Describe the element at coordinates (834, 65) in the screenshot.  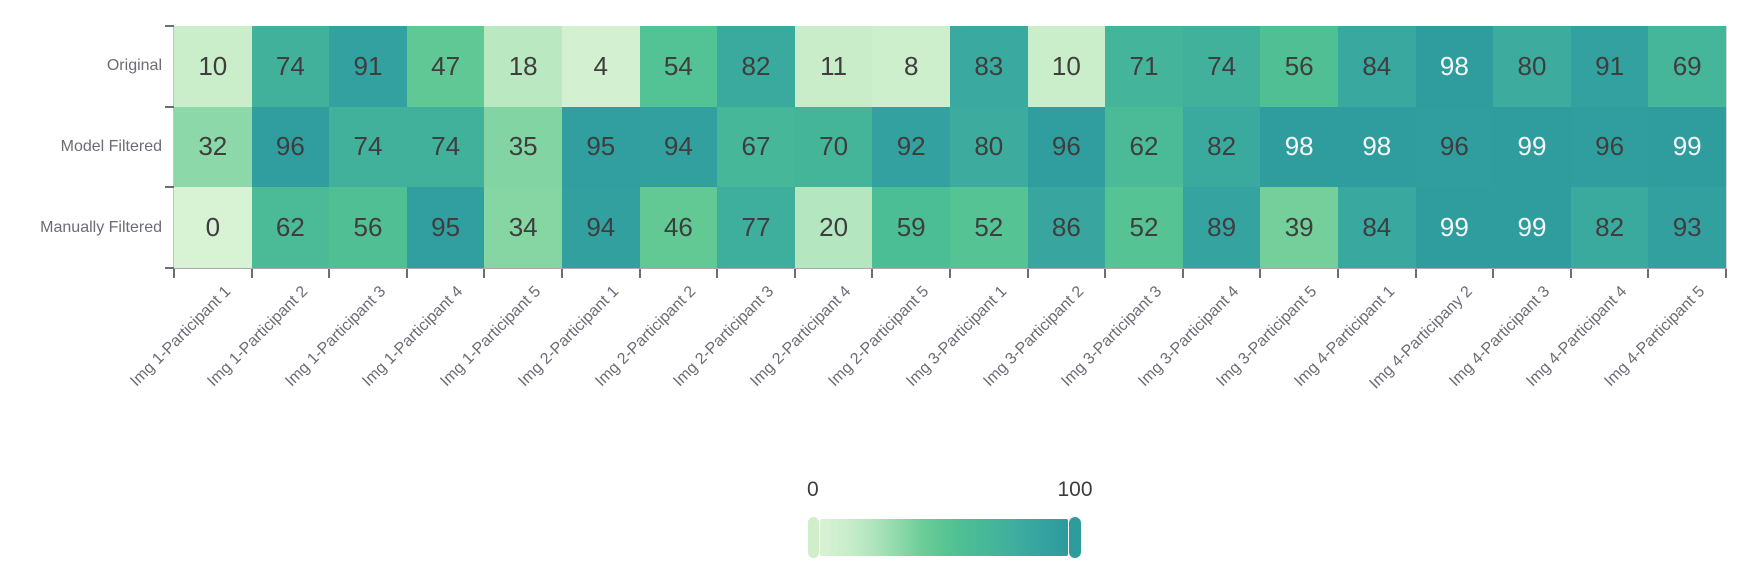
I see `cell-value: 11` at that location.